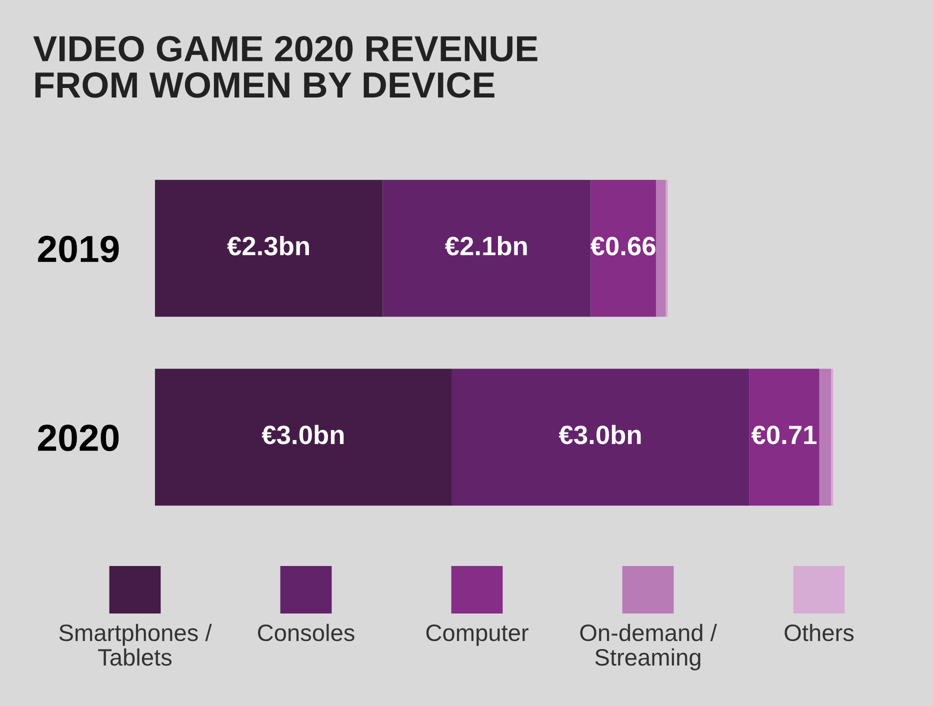 This screenshot has width=933, height=706. What do you see at coordinates (78, 438) in the screenshot?
I see `y-tick-label: 2020` at bounding box center [78, 438].